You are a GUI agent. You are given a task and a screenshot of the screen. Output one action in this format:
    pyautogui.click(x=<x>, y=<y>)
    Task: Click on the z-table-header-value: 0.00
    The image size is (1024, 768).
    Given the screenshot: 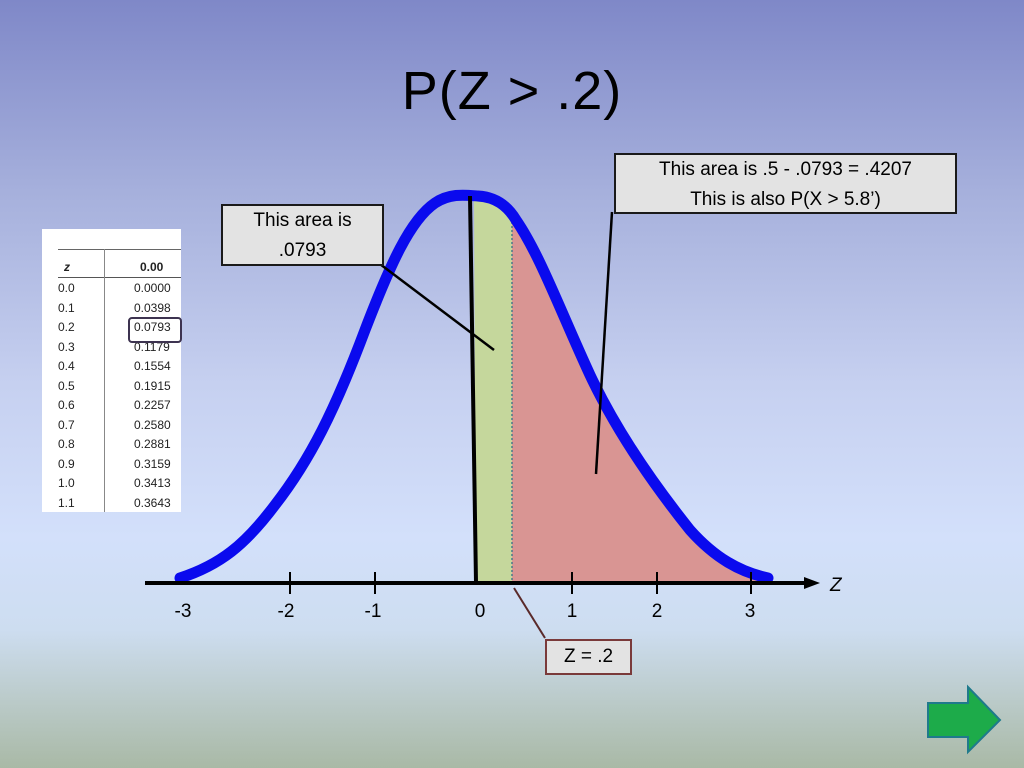 What is the action you would take?
    pyautogui.click(x=152, y=267)
    